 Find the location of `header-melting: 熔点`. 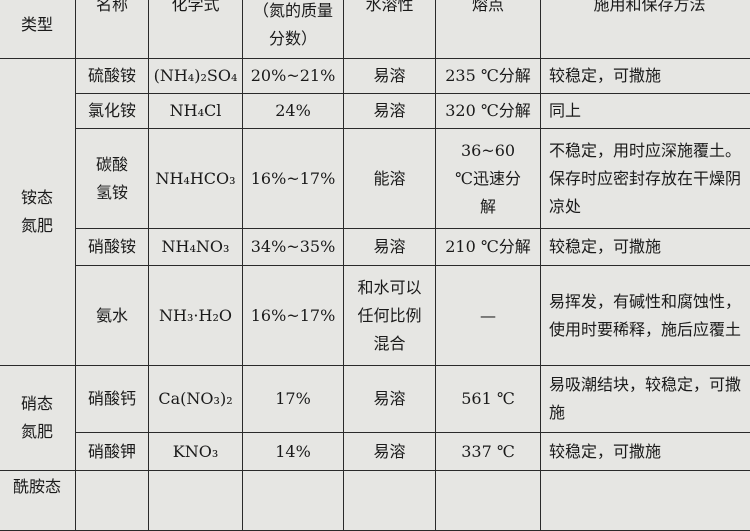

header-melting: 熔点 is located at coordinates (488, 29).